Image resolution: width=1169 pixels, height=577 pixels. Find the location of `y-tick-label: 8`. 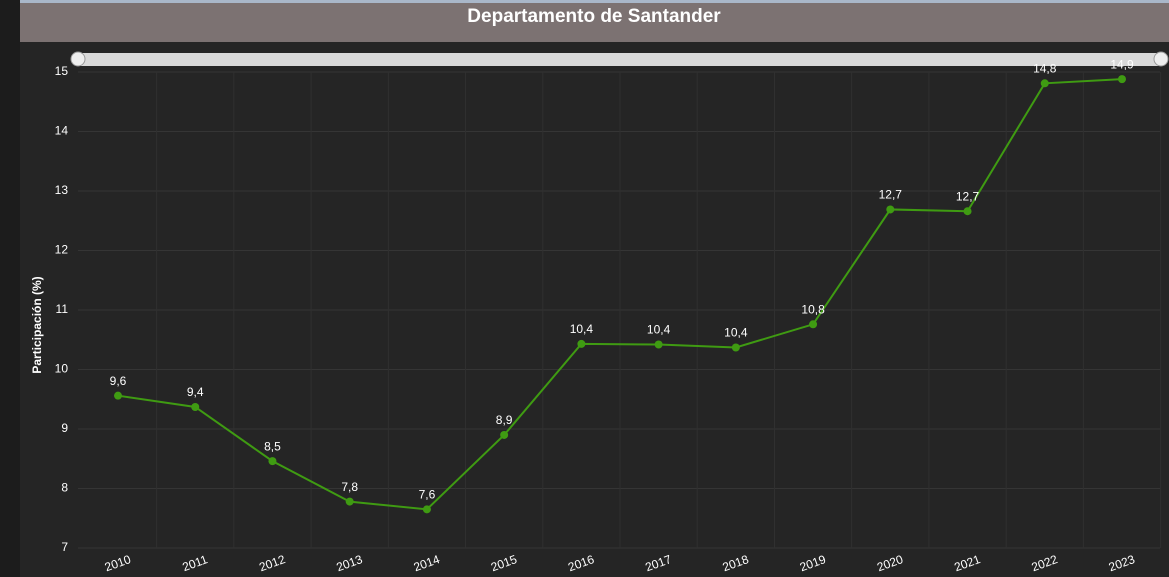

y-tick-label: 8 is located at coordinates (64, 488).